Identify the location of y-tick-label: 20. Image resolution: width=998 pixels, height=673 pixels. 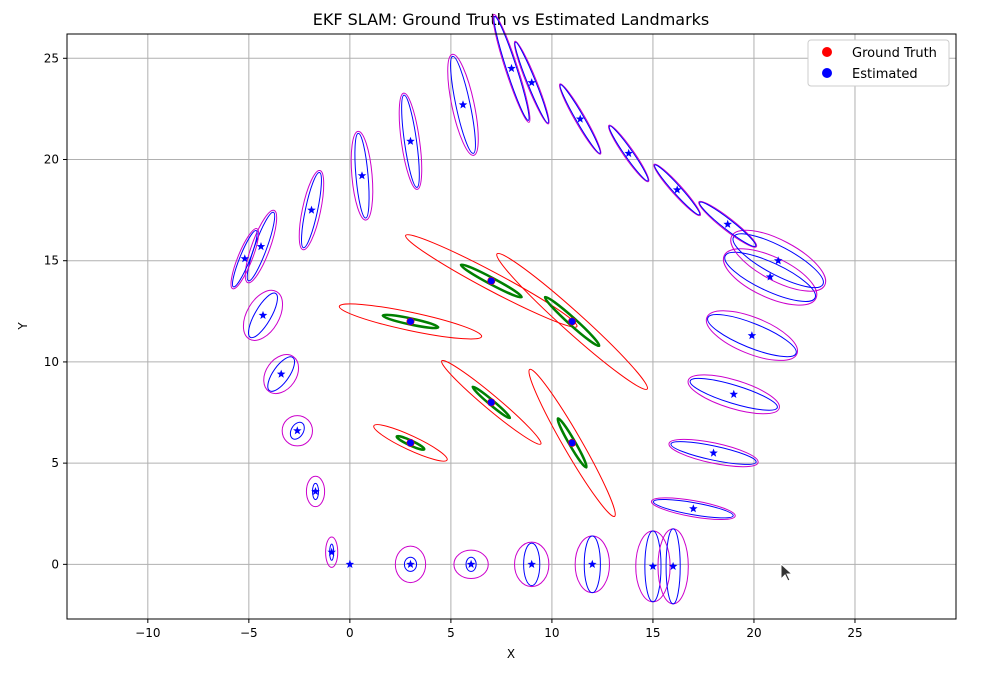
(51, 160).